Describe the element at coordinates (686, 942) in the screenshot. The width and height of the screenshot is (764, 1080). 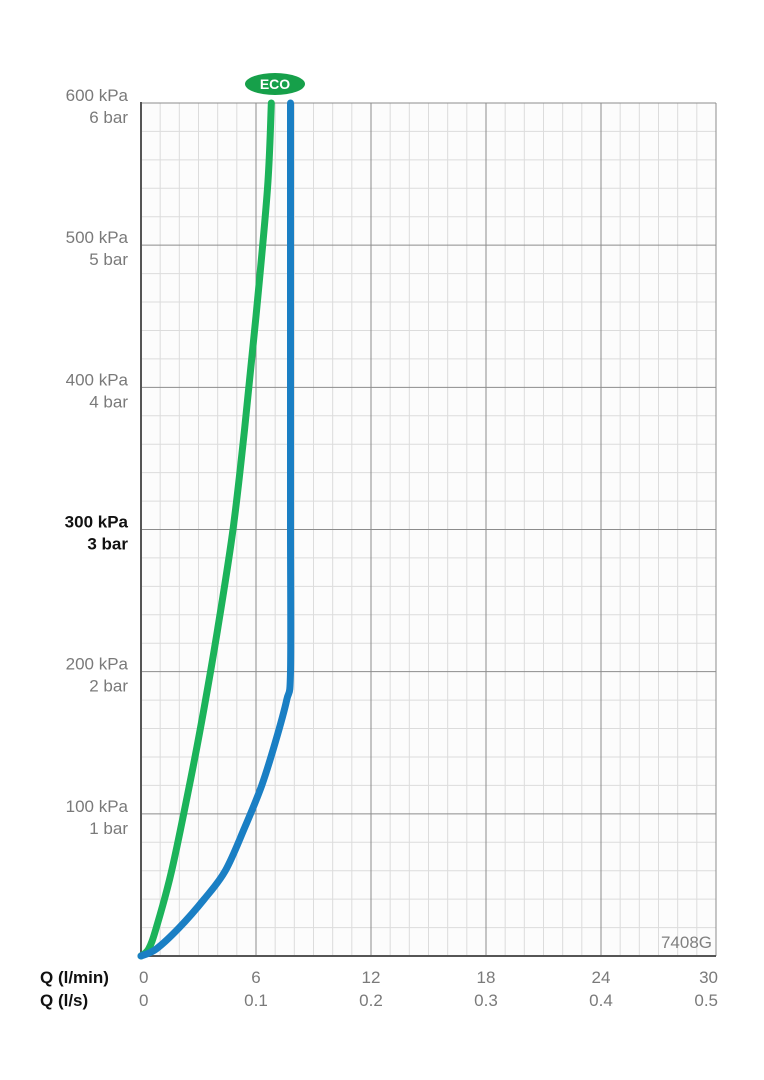
I see `model-code: 7408G` at that location.